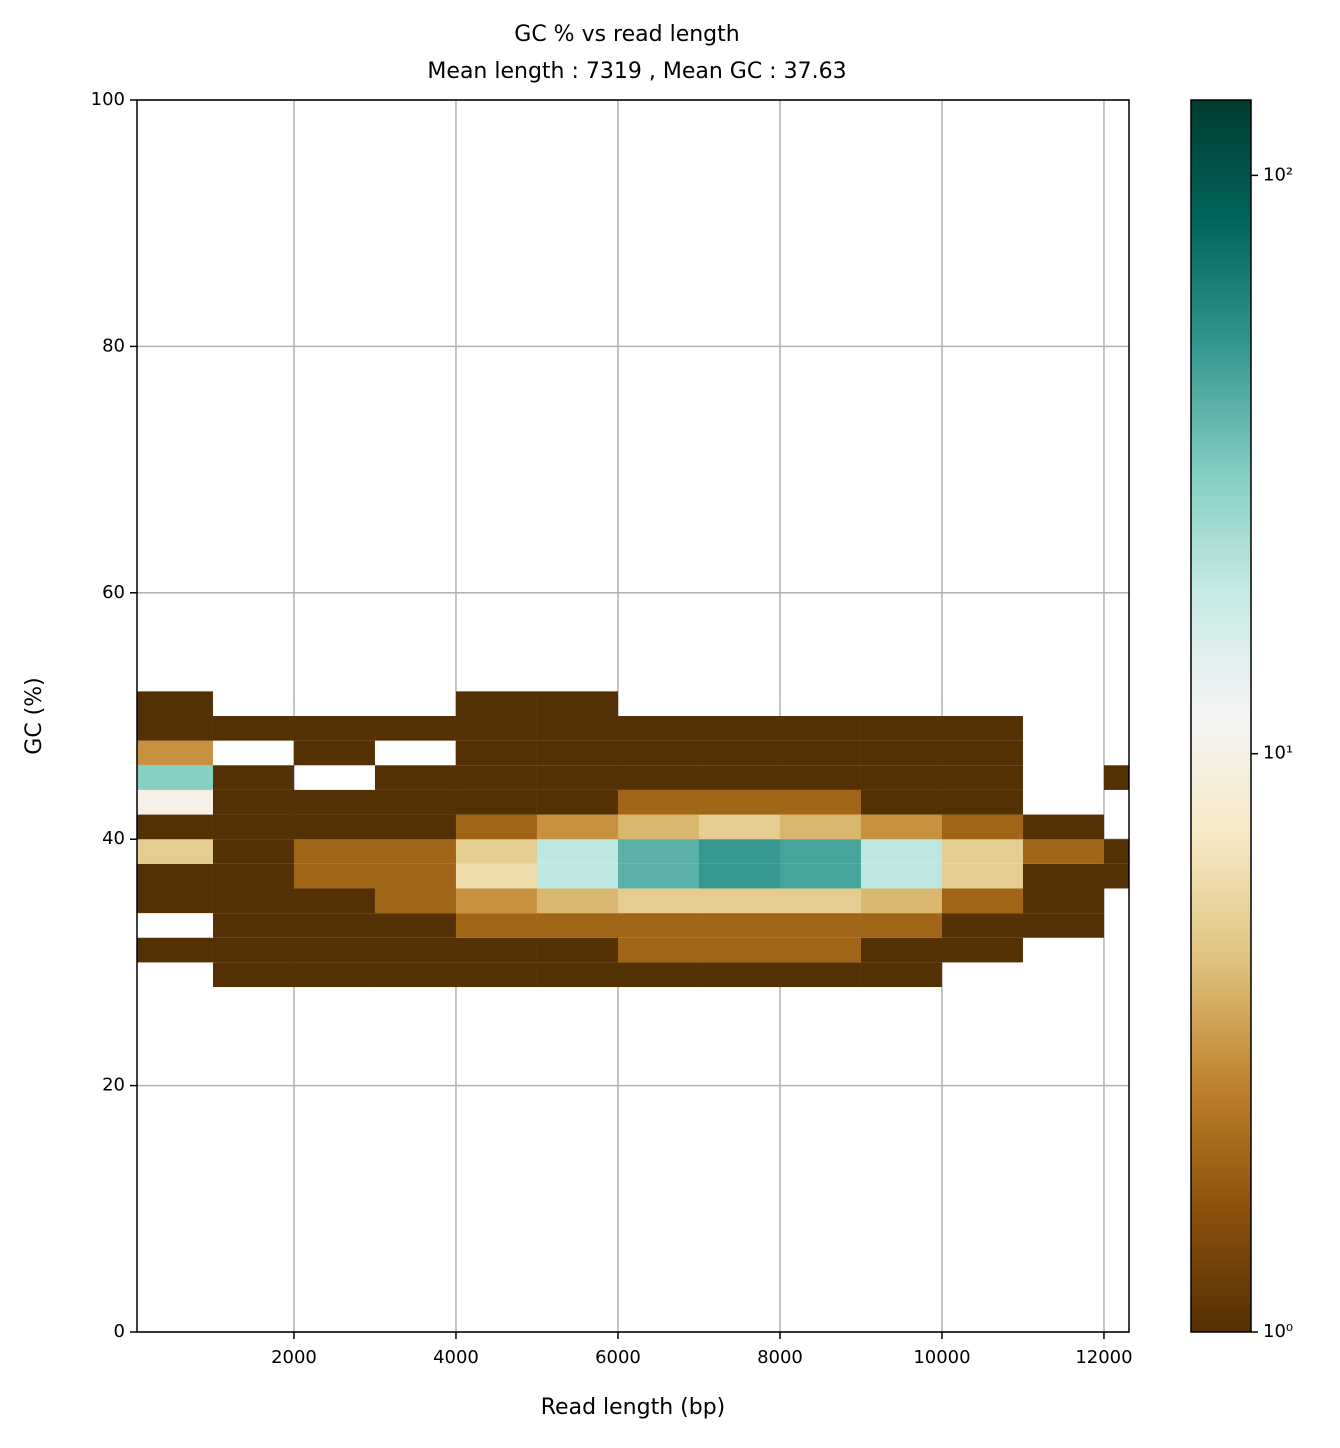  What do you see at coordinates (1221, 716) in the screenshot?
I see `colorbar` at bounding box center [1221, 716].